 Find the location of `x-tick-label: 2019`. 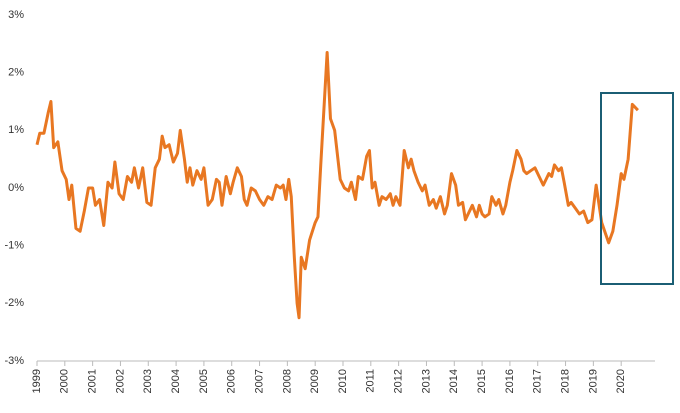

x-tick-label: 2019 is located at coordinates (593, 381).